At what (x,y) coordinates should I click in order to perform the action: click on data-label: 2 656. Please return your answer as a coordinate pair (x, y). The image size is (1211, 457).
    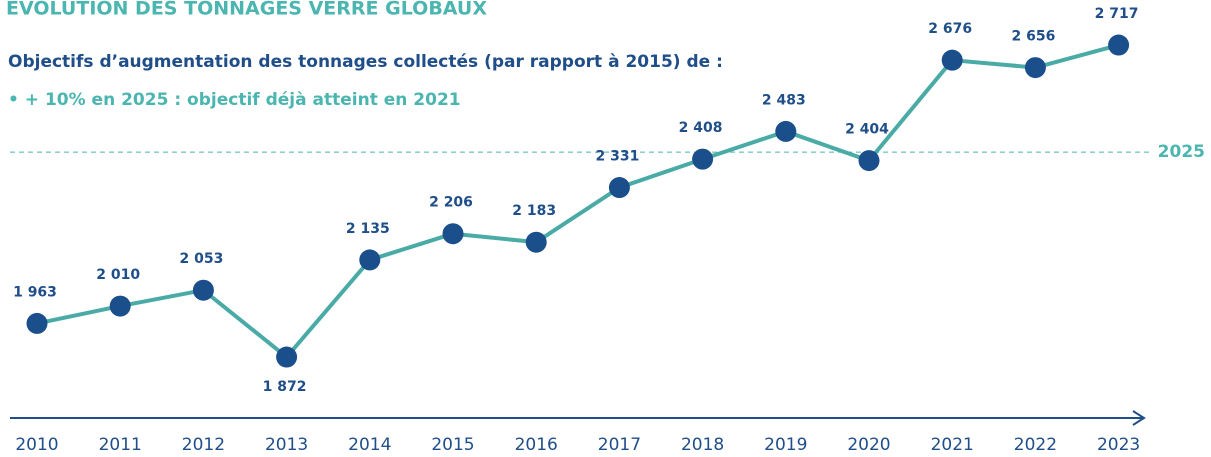
    Looking at the image, I should click on (1033, 37).